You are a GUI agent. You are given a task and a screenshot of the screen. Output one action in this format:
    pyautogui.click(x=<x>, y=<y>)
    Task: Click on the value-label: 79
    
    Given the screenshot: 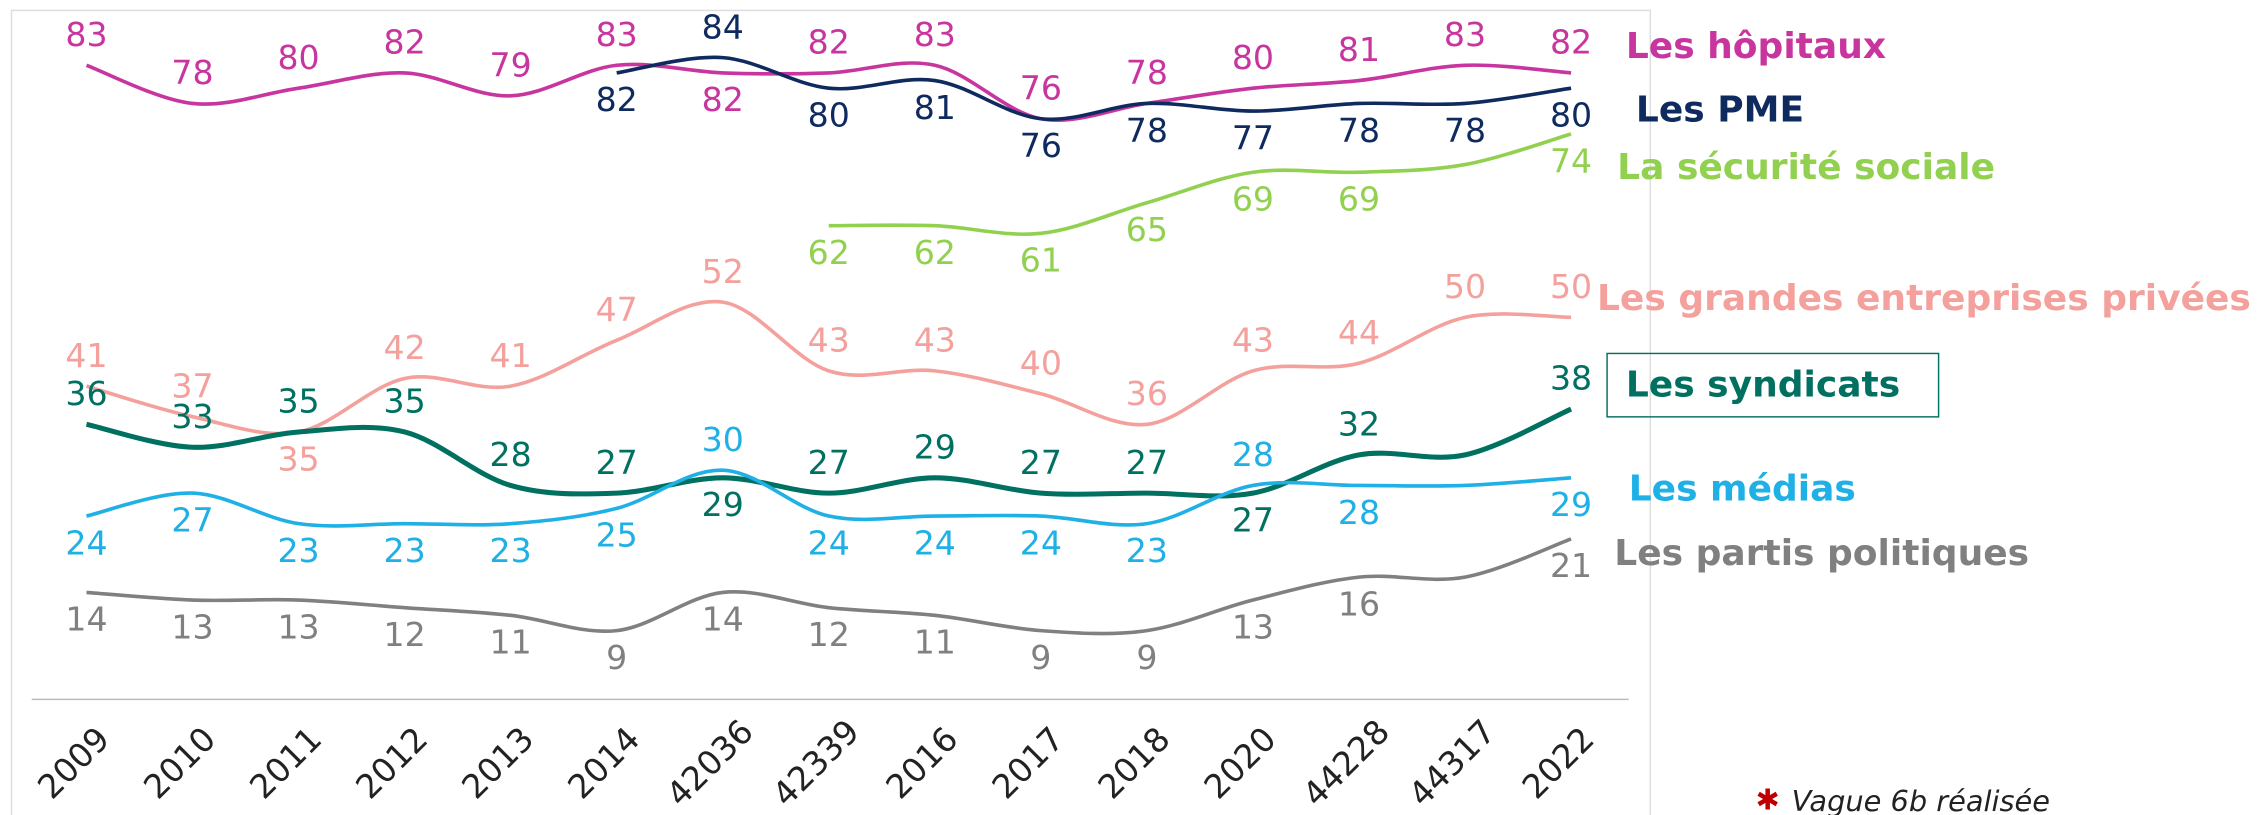 What is the action you would take?
    pyautogui.click(x=511, y=64)
    